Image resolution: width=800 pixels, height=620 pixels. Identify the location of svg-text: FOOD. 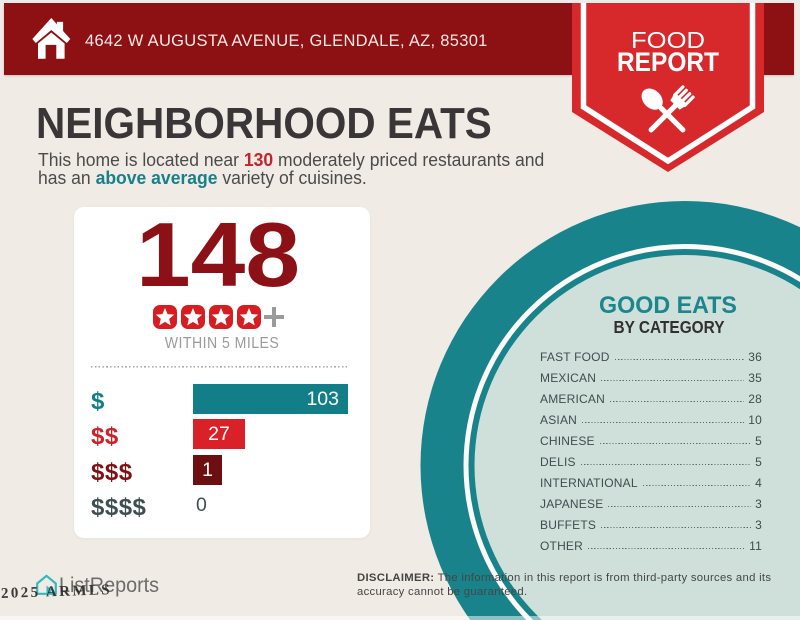
(668, 40).